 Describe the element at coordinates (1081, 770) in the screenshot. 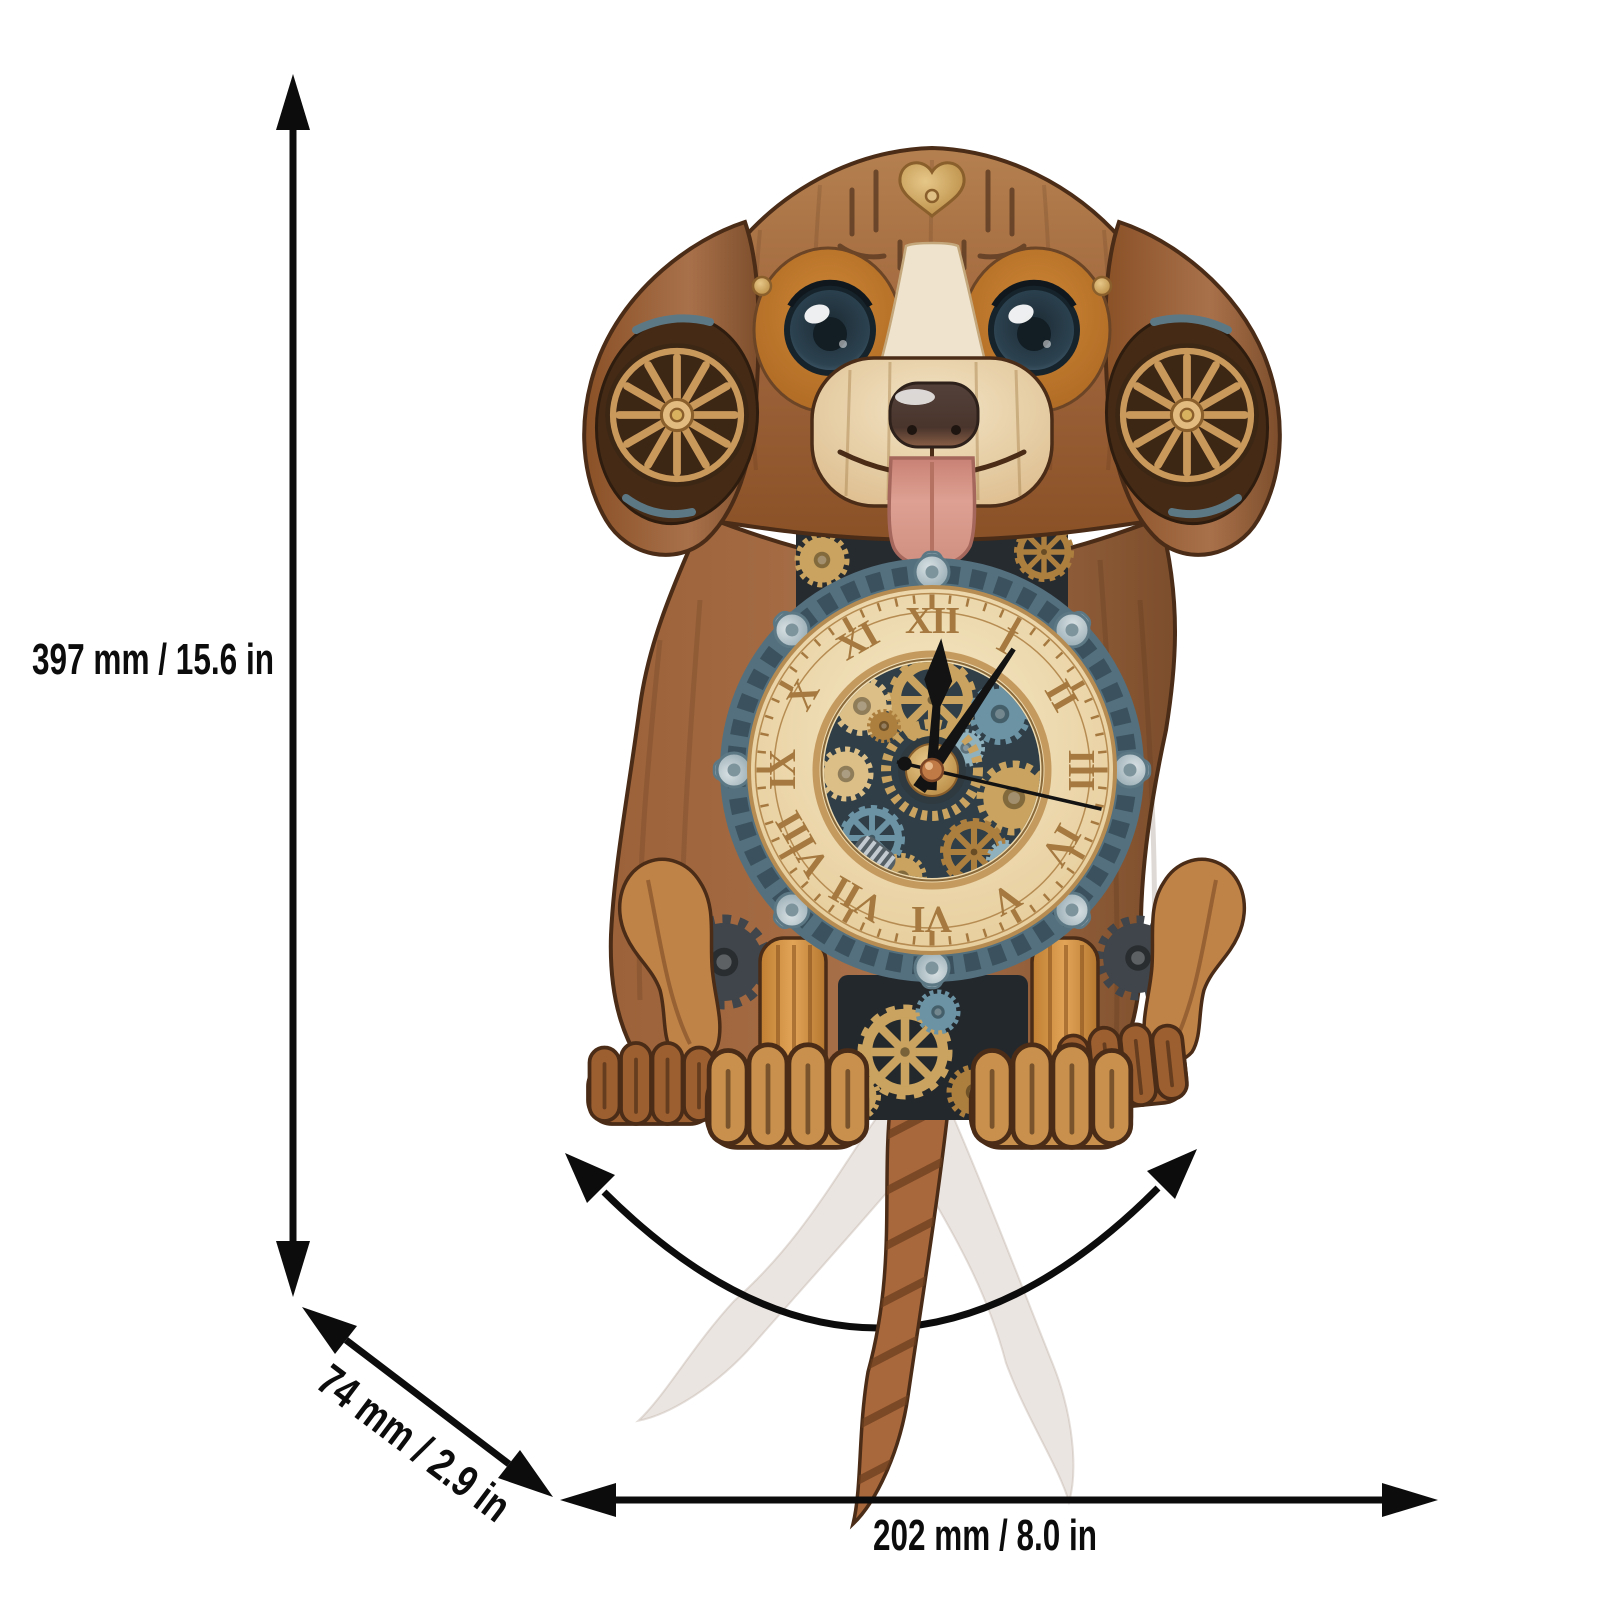

I see `dial-numeral: III` at that location.